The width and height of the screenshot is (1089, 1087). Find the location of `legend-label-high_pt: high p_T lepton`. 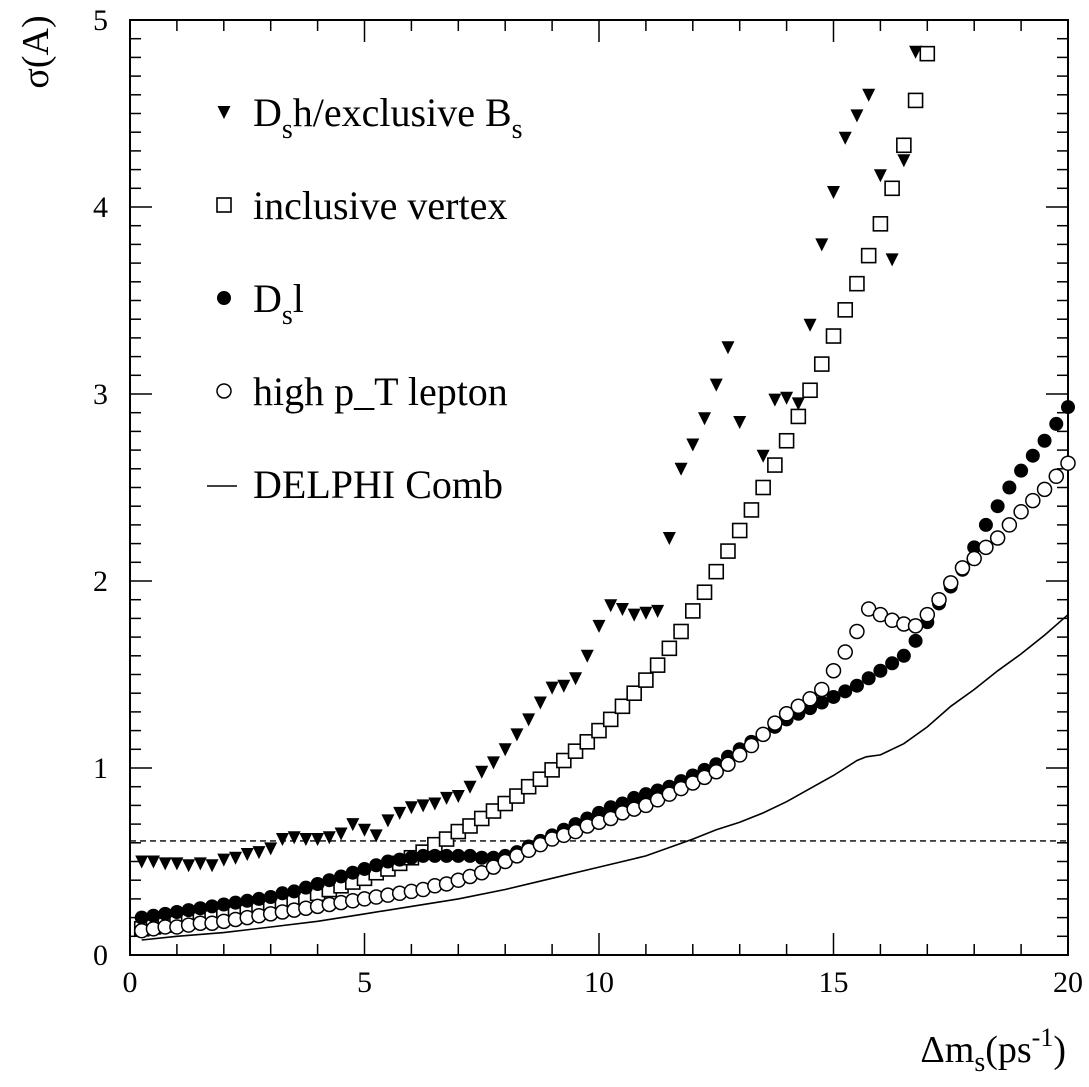

legend-label-high_pt: high p_T lepton is located at coordinates (380, 391).